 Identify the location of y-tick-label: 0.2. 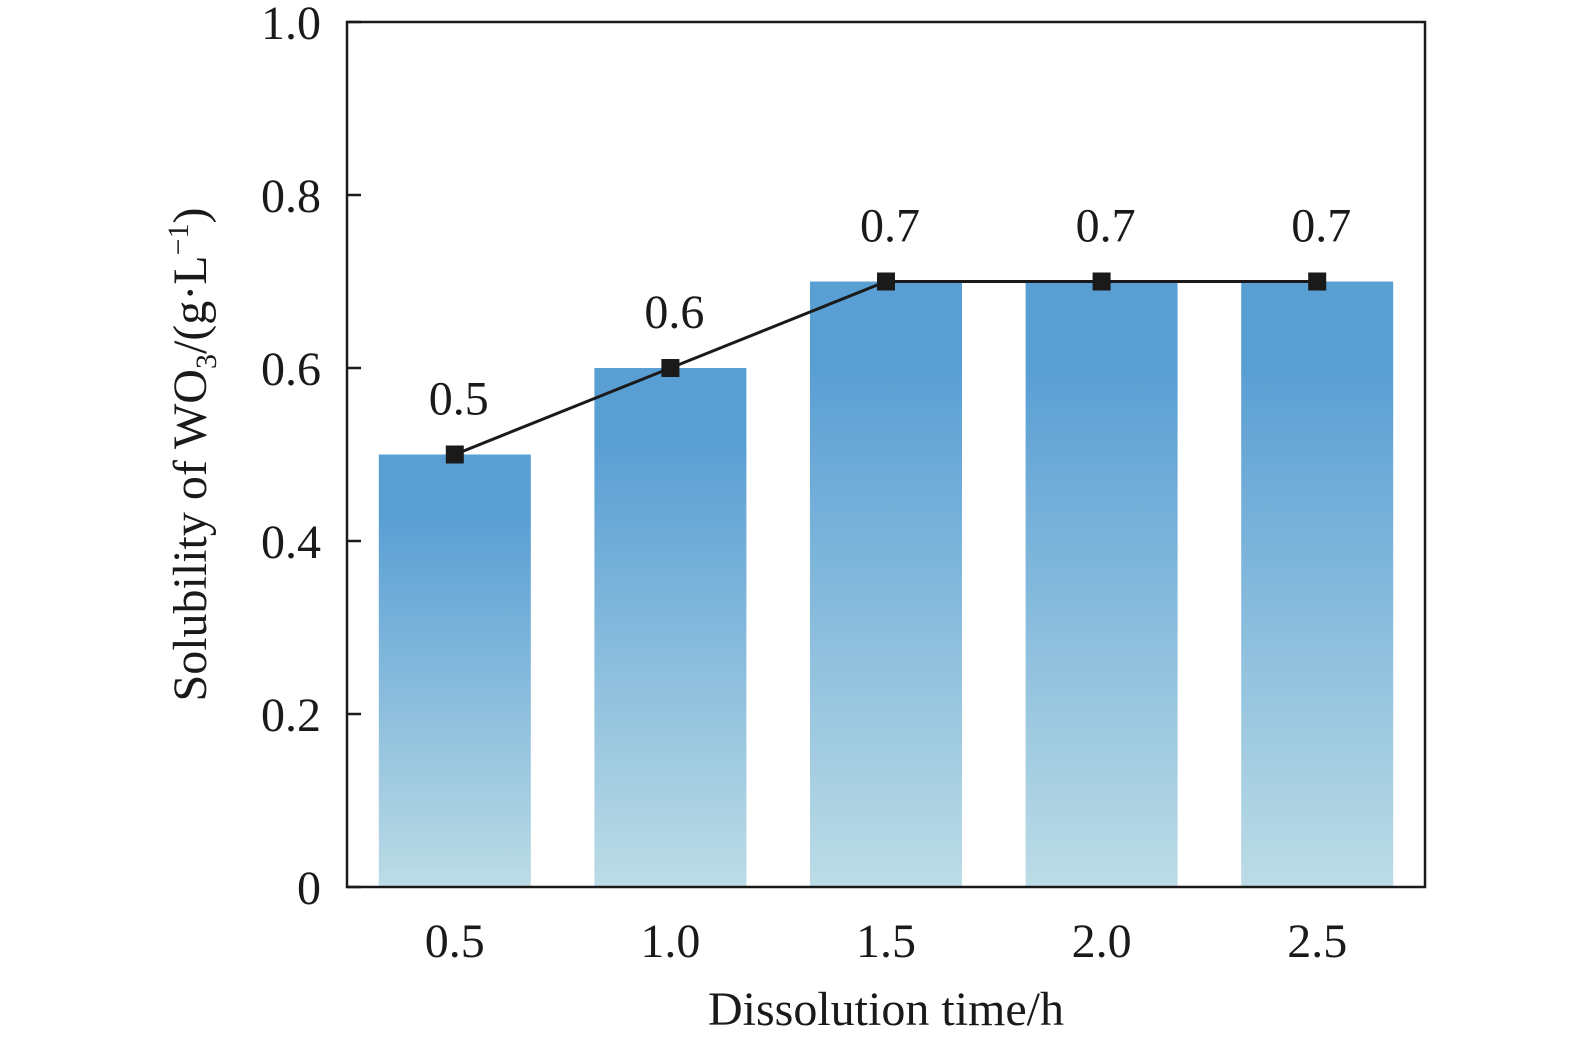
(291, 715).